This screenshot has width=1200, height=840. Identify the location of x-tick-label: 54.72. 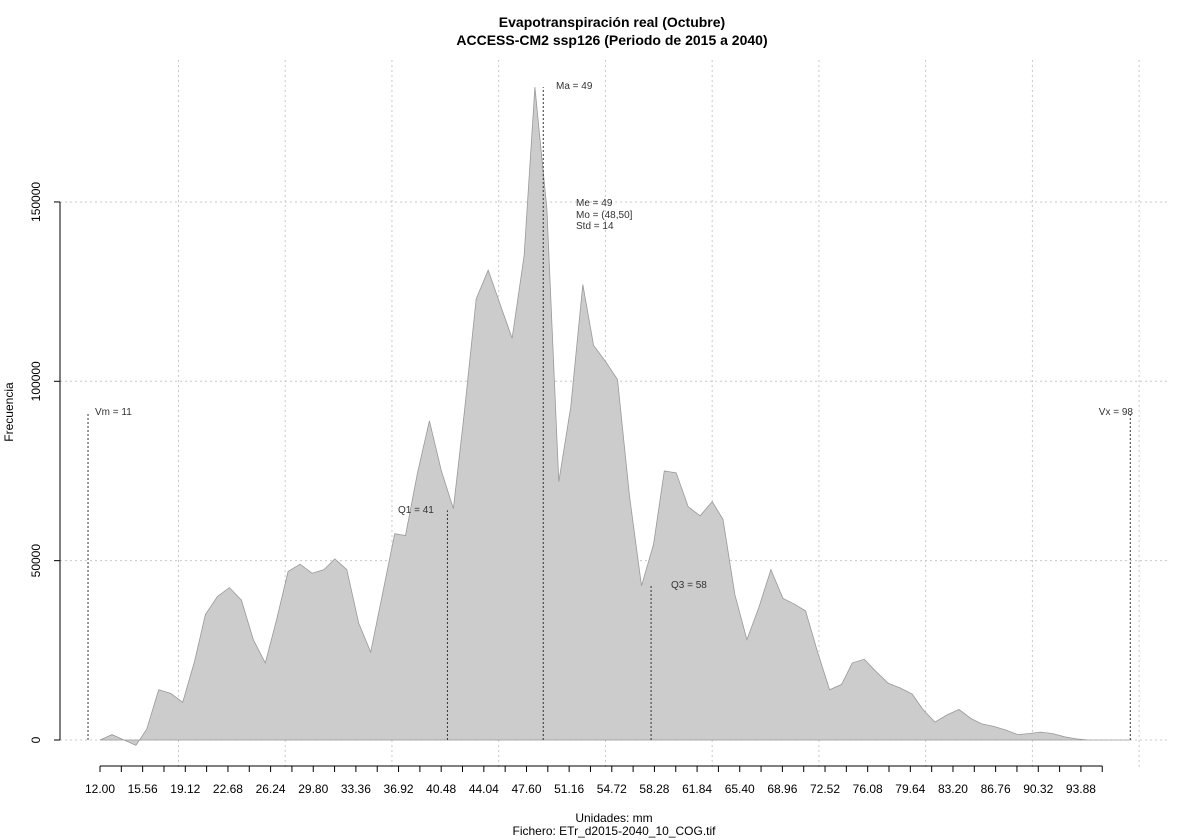
(612, 789).